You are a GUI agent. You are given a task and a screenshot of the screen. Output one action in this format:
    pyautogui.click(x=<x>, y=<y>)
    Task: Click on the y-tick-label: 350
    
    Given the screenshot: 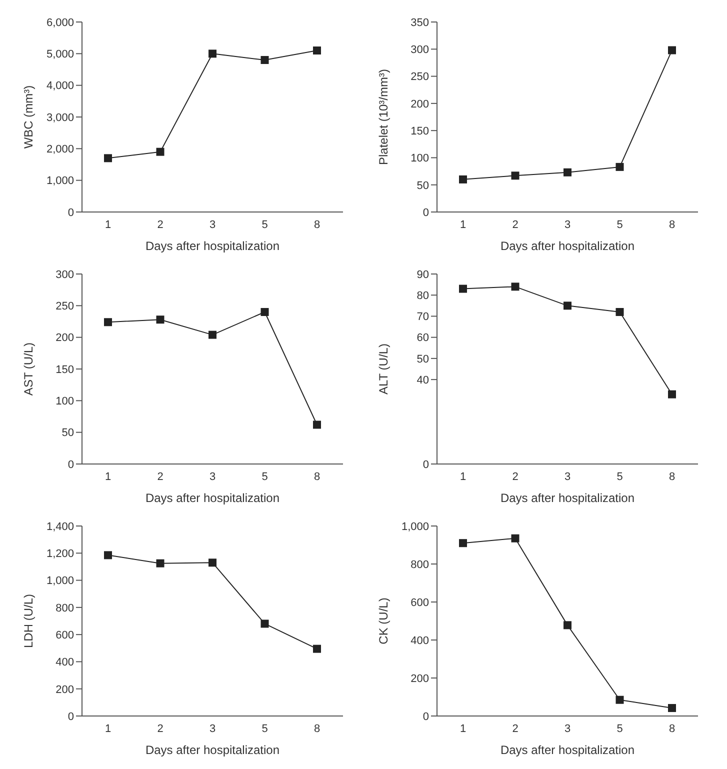 What is the action you would take?
    pyautogui.click(x=419, y=22)
    